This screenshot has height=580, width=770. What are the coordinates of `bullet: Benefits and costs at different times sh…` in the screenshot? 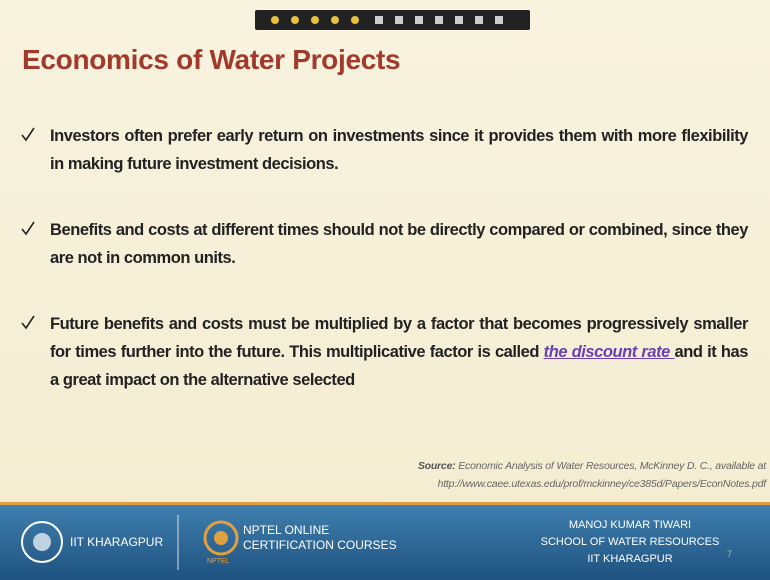 It's located at (384, 244).